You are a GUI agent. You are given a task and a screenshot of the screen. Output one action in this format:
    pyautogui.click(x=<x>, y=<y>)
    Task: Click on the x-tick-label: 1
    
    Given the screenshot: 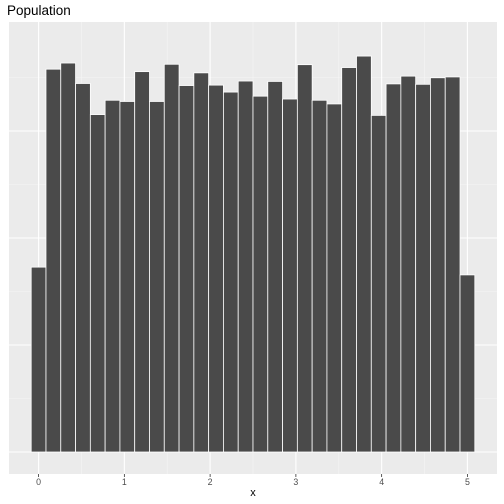 What is the action you would take?
    pyautogui.click(x=124, y=482)
    